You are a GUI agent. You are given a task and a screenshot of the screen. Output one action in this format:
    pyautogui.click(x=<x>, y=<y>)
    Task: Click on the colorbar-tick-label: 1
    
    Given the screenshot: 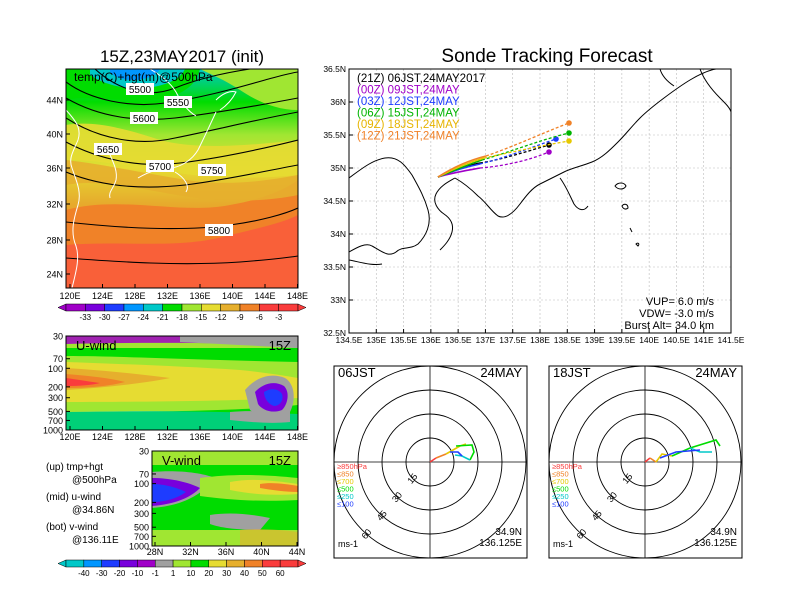 What is the action you would take?
    pyautogui.click(x=173, y=573)
    